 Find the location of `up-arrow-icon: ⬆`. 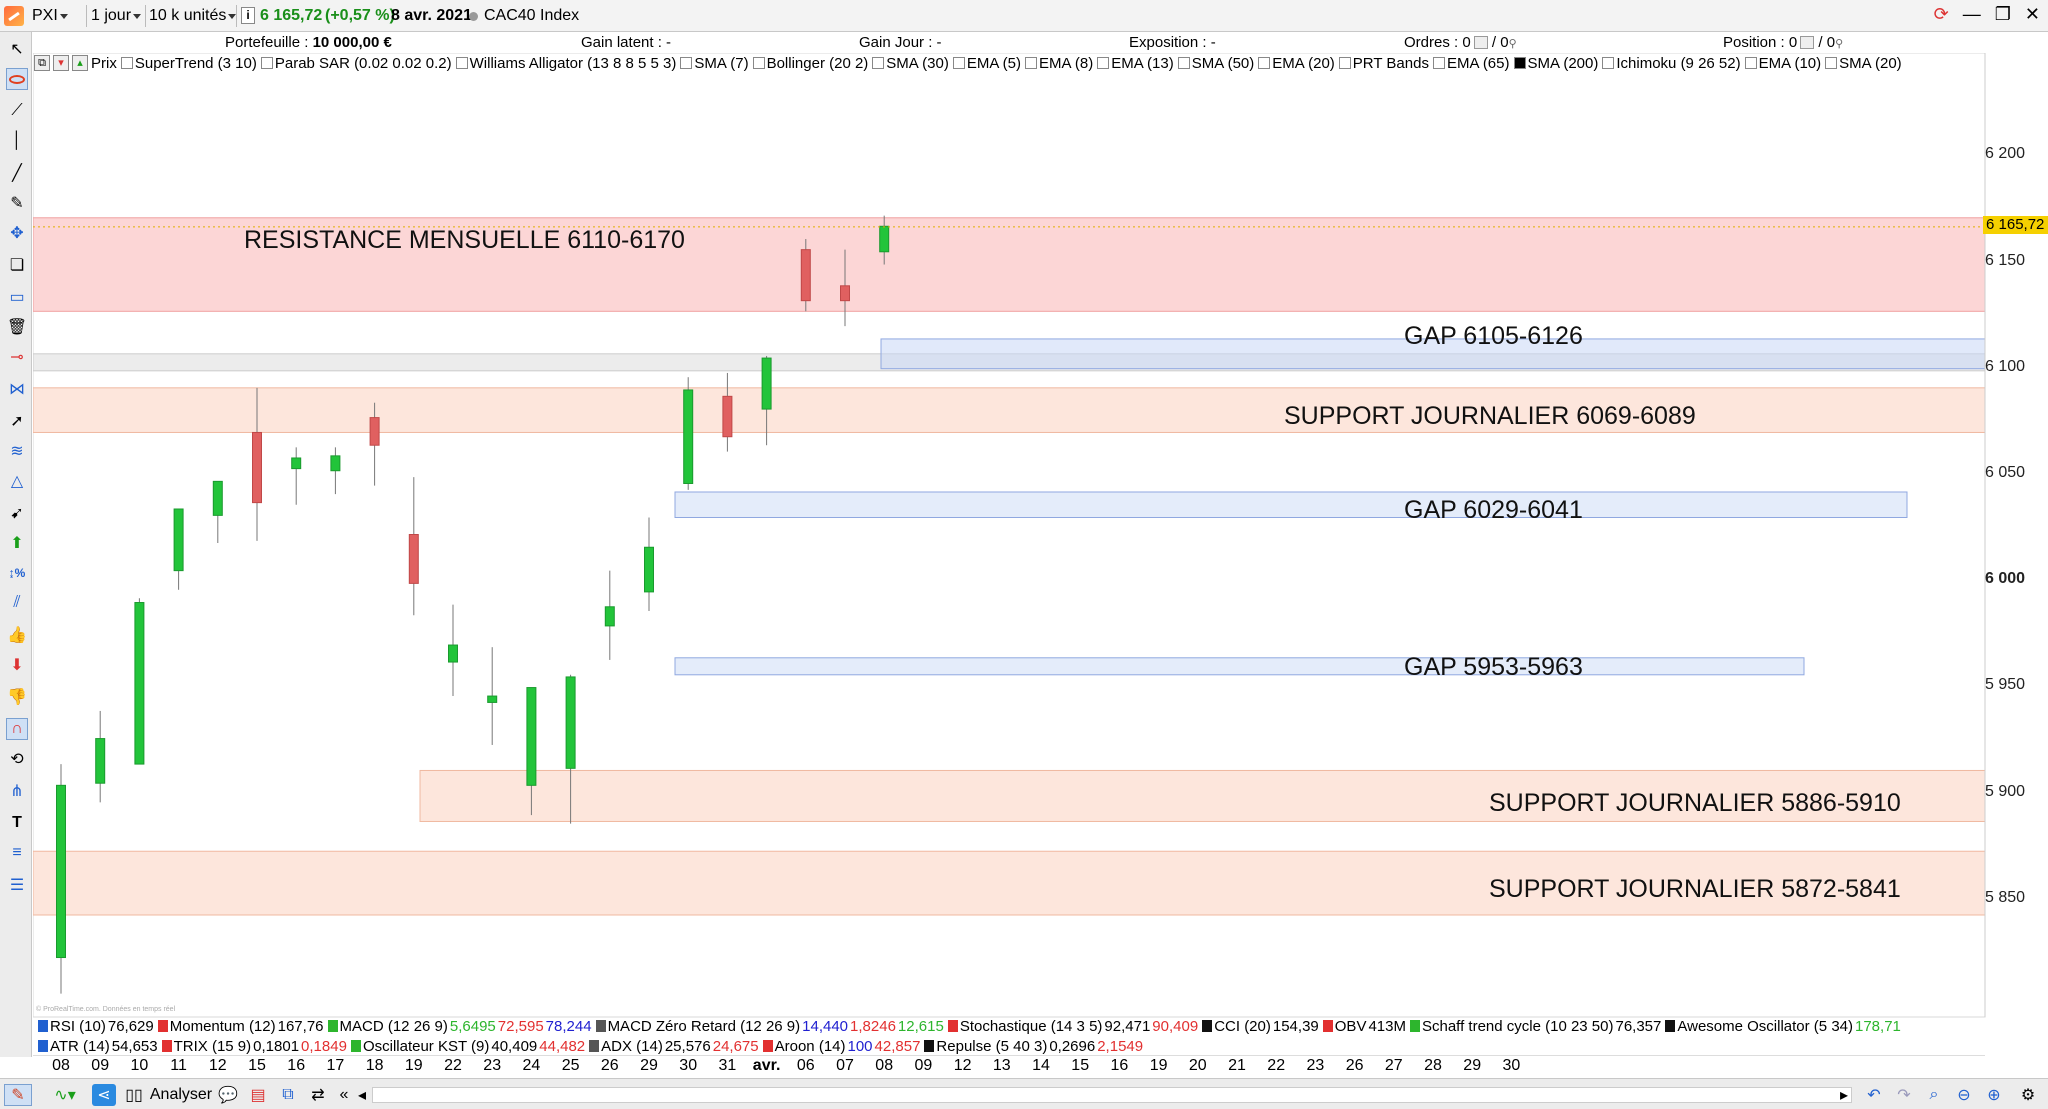

up-arrow-icon: ⬆ is located at coordinates (17, 543).